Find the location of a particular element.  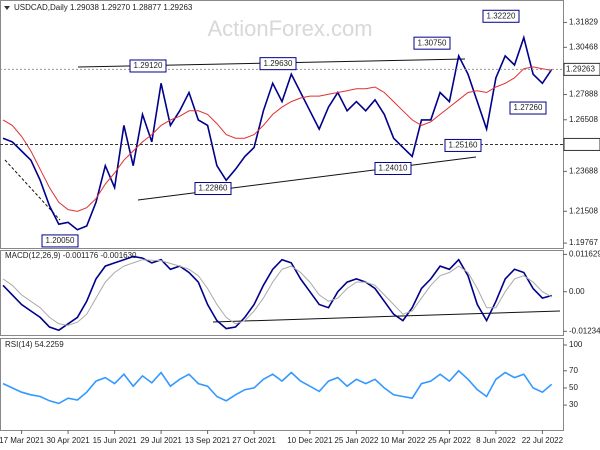

y-tick-label: 100 is located at coordinates (576, 344).